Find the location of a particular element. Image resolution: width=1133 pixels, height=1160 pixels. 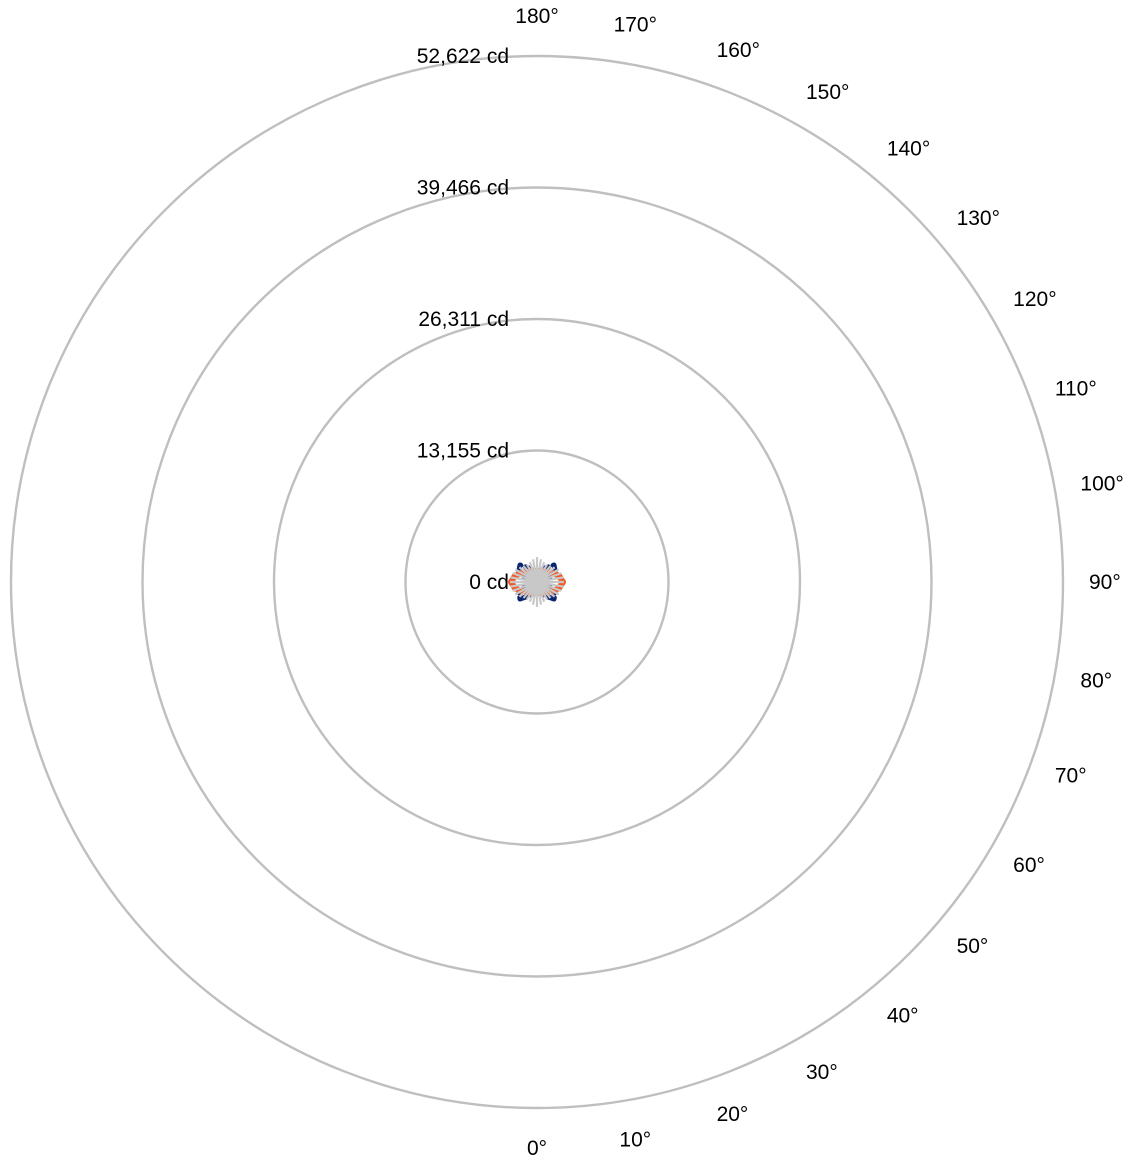

radial-tick-label: 0 cd is located at coordinates (489, 582).